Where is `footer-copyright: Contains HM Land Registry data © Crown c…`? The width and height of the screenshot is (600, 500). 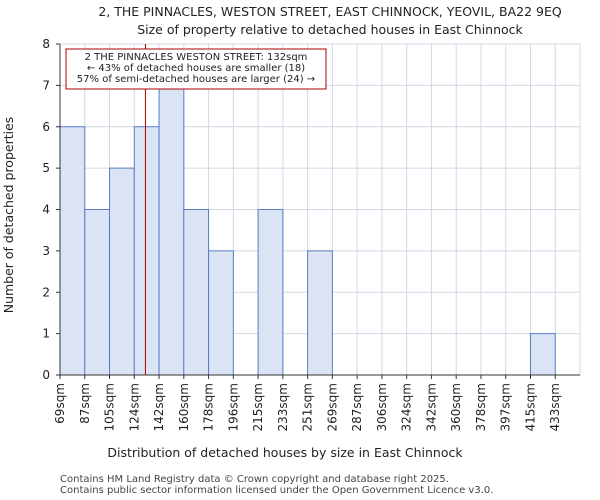
footer-copyright: Contains HM Land Registry data © Crown c… is located at coordinates (254, 479).